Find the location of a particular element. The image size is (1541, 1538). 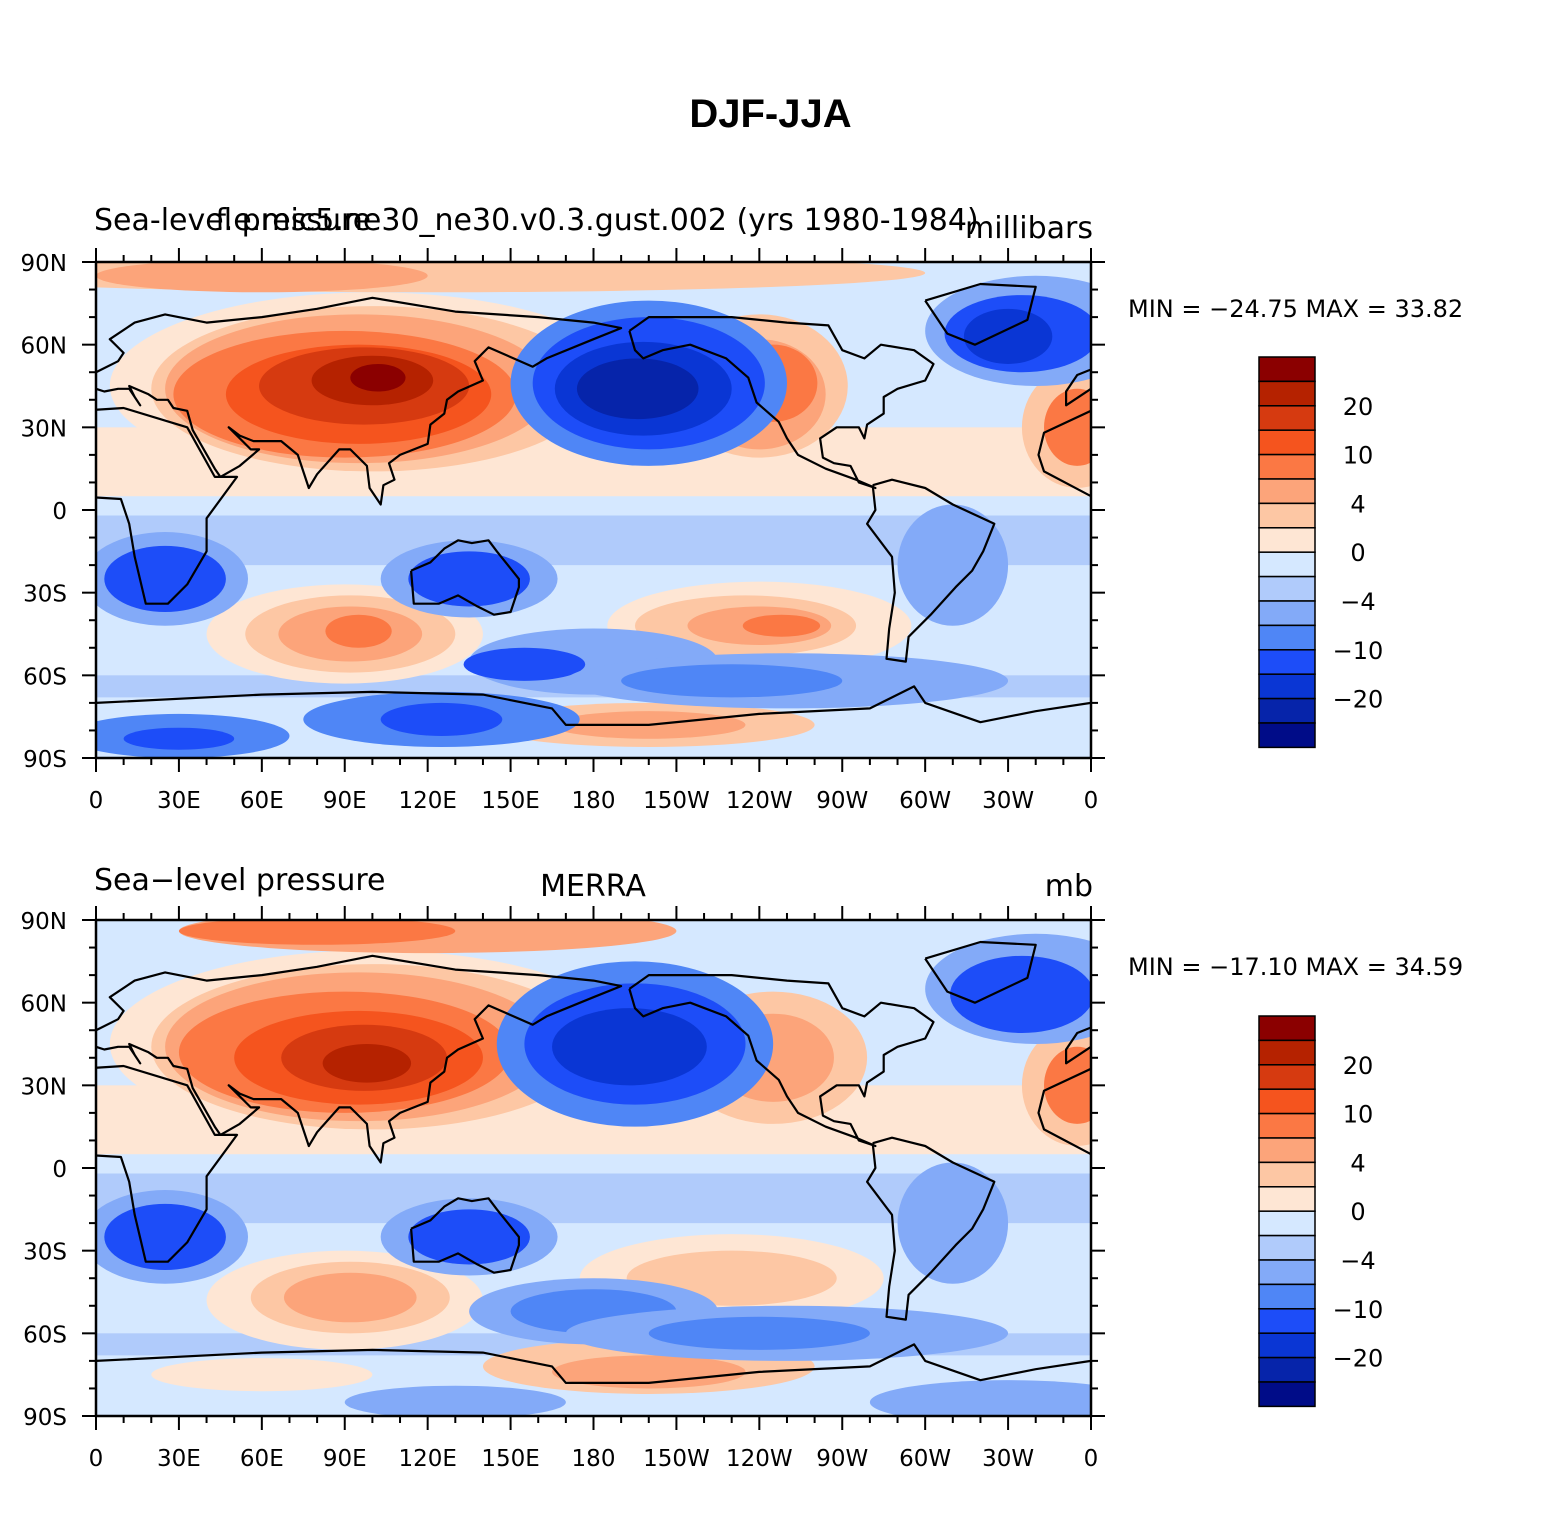

colorbar-label: 10 is located at coordinates (1358, 1115).